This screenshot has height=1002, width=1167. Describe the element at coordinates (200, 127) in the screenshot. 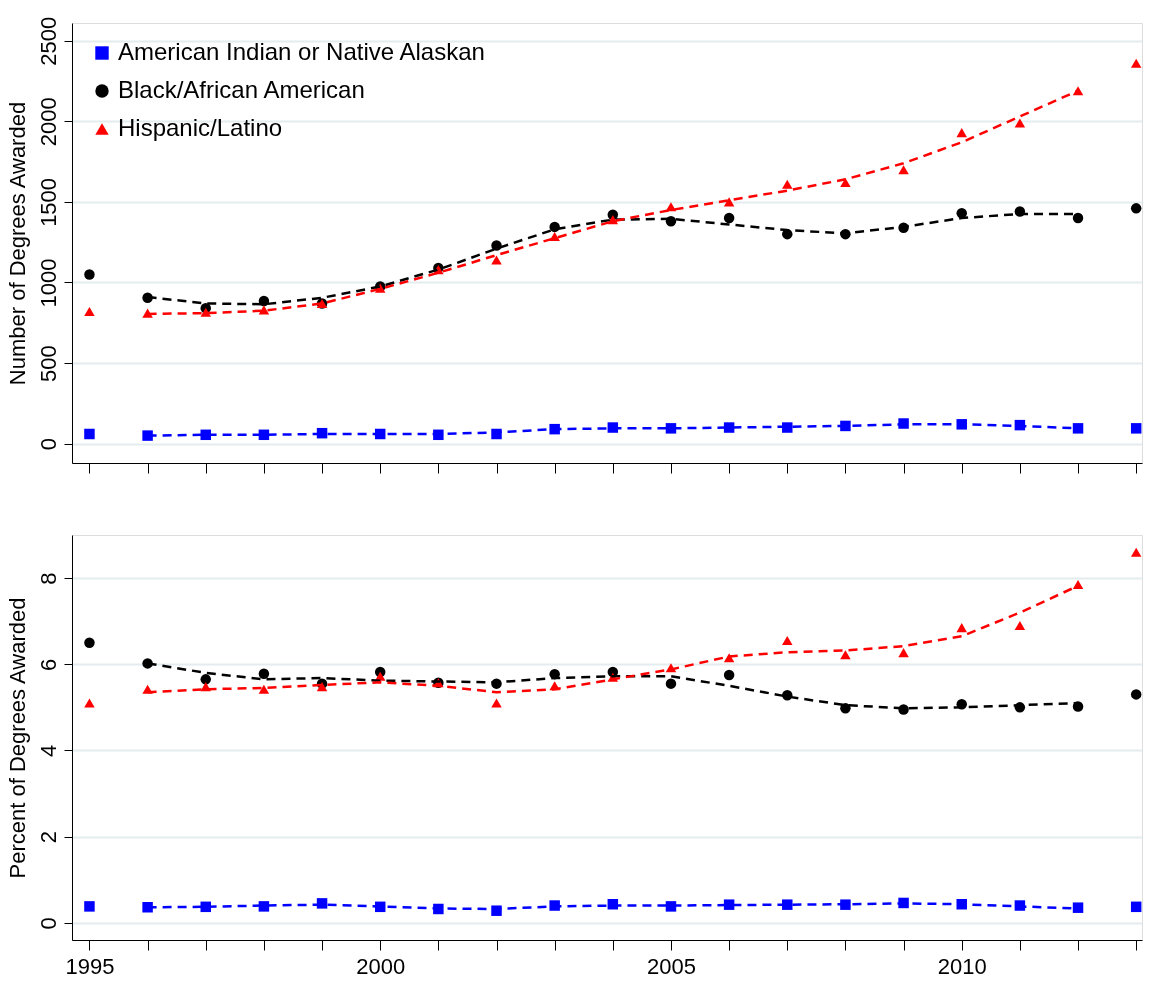

I see `legend-label: Hispanic/Latino` at that location.